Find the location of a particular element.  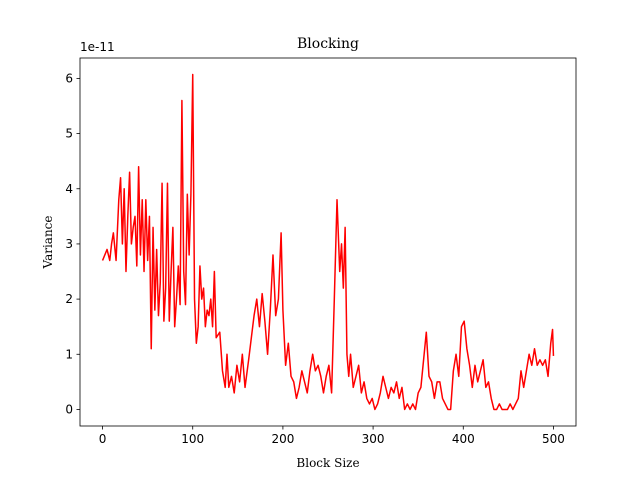

x-tick-label: 200 is located at coordinates (282, 439).